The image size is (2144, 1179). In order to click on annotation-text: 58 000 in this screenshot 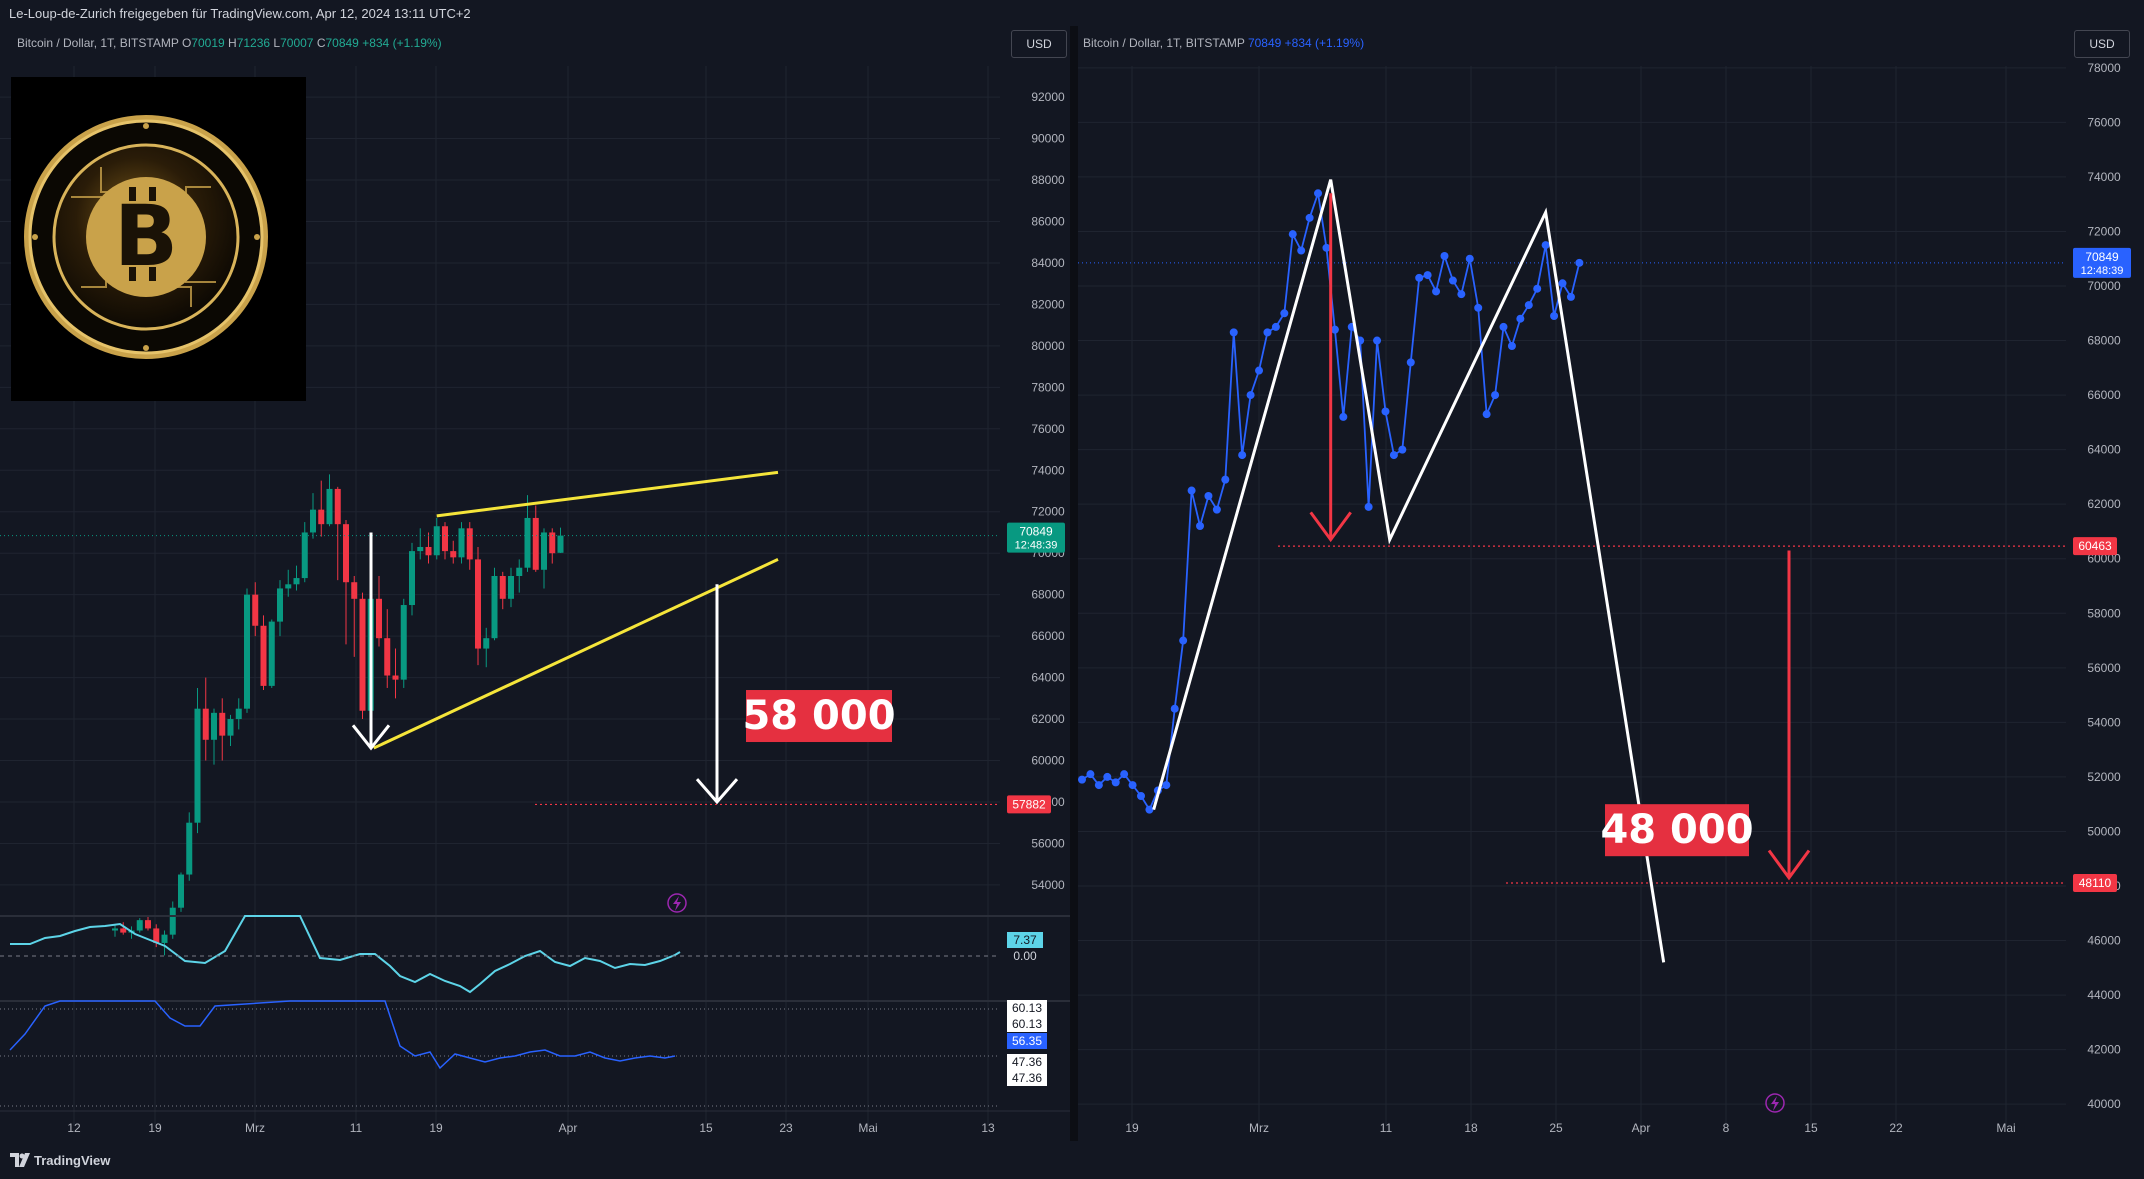, I will do `click(818, 716)`.